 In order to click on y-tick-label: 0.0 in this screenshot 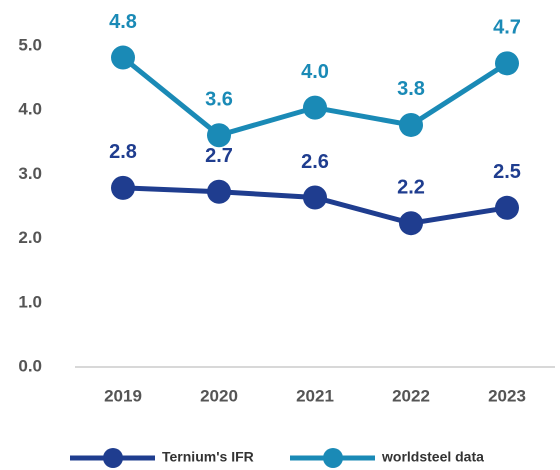, I will do `click(30, 365)`.